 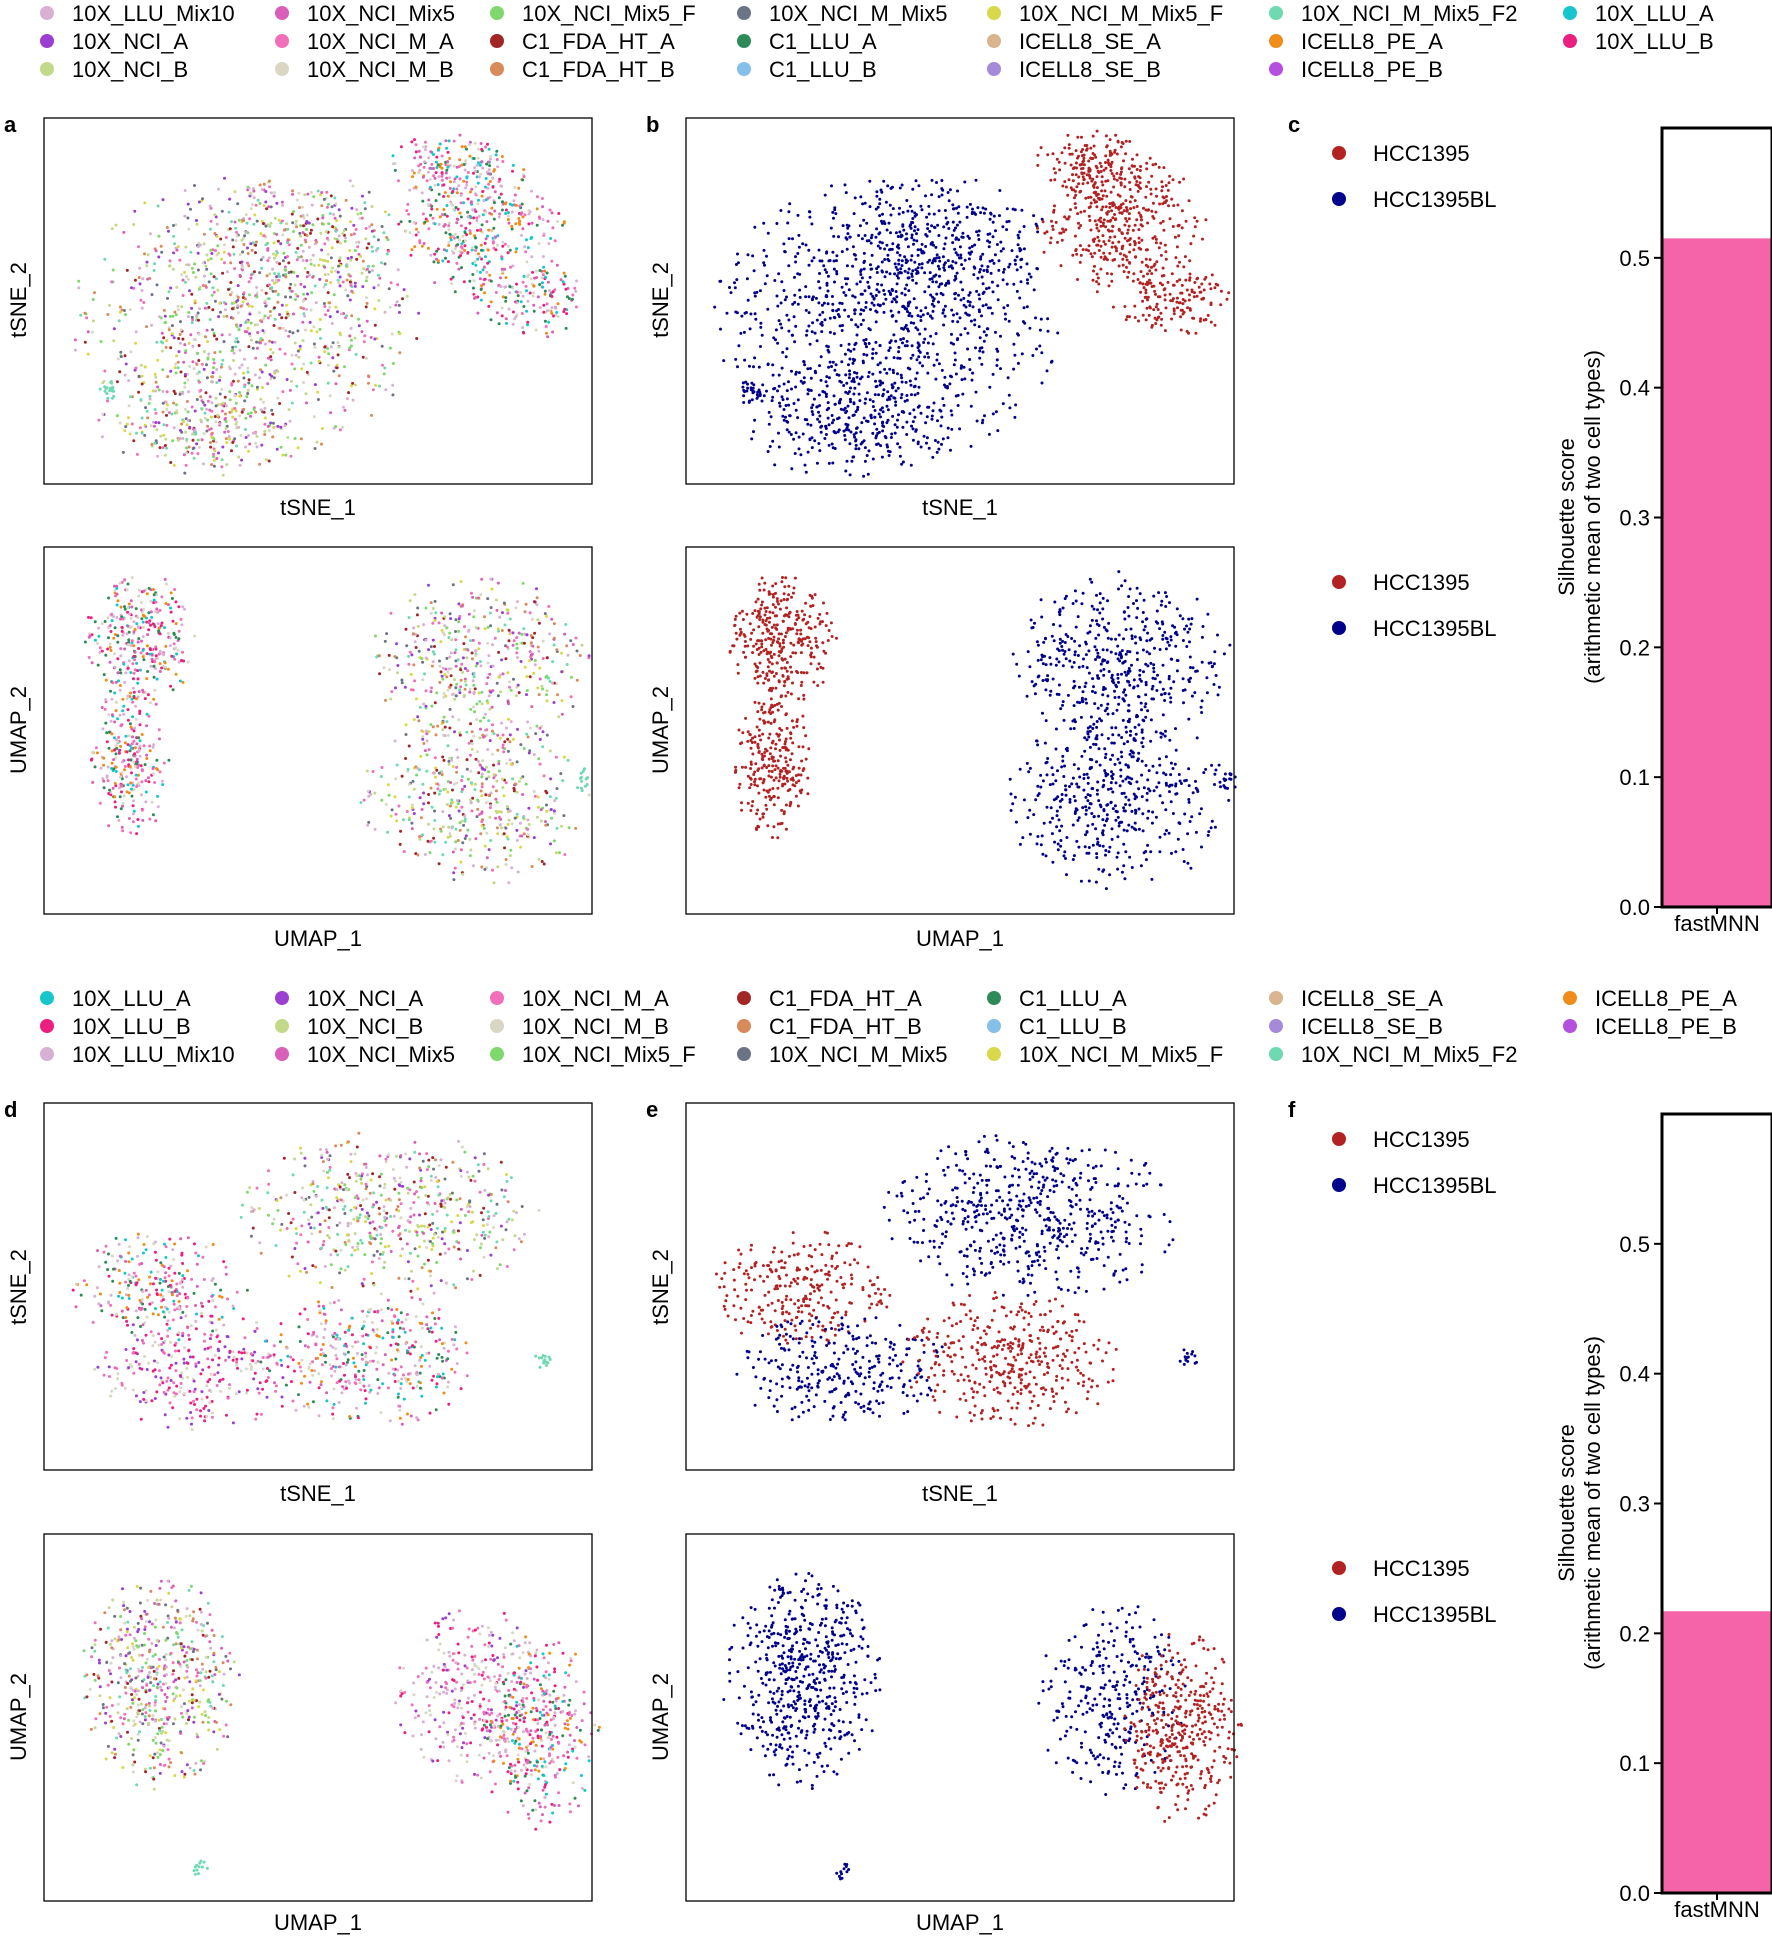 I want to click on legend-label: ICELL8_PE_B, so click(x=1666, y=1026).